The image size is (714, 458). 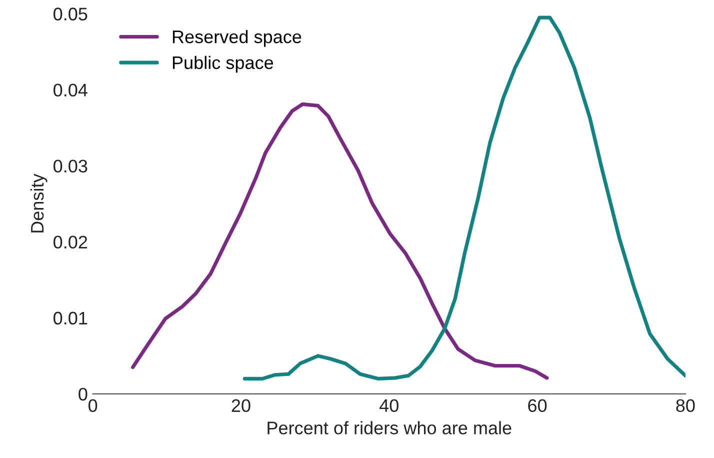 I want to click on x-tick-label: 0, so click(x=93, y=405).